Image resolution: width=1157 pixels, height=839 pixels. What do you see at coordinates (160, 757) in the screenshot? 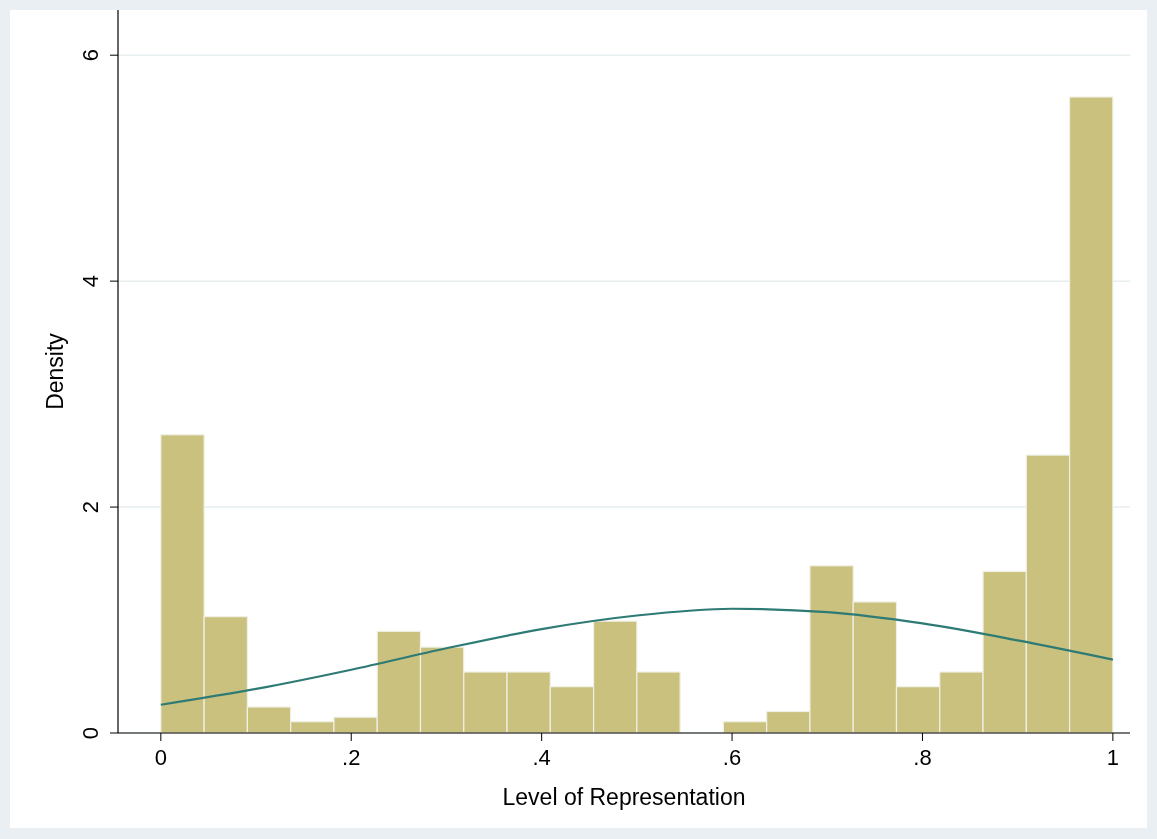
I see `x-tick-label: 0` at bounding box center [160, 757].